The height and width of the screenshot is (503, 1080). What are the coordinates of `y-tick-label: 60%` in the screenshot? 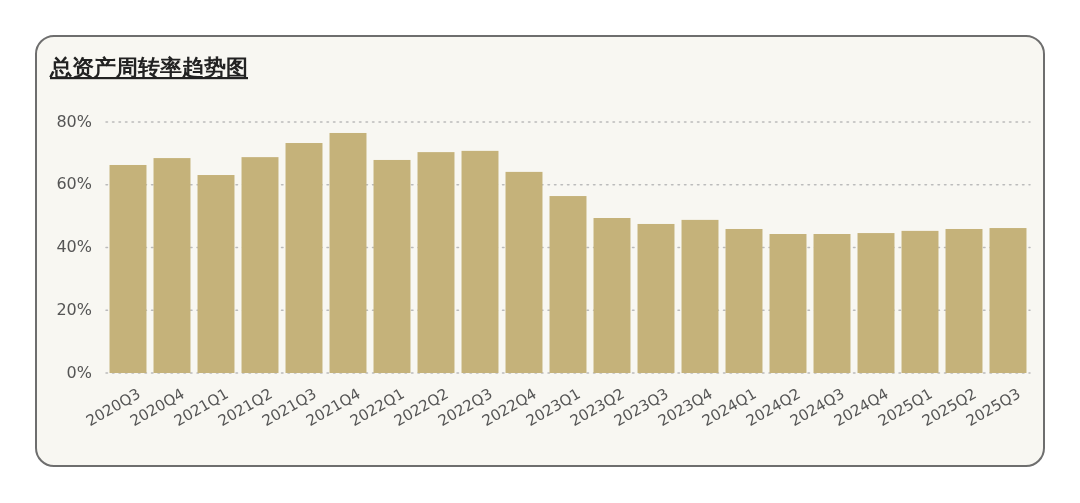 It's located at (74, 184).